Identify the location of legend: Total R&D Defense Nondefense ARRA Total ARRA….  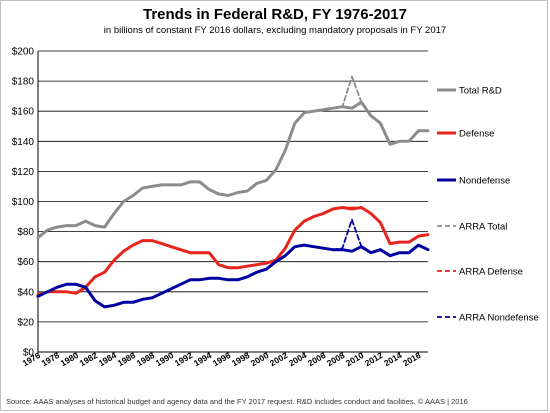
(488, 205).